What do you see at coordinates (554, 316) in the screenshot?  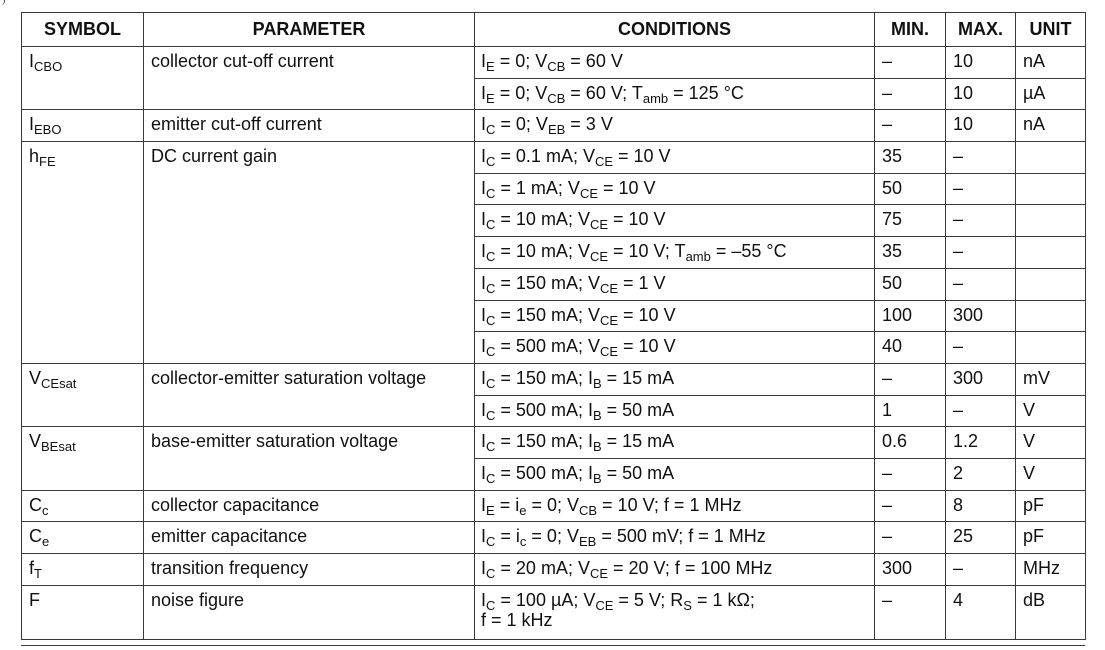 I see `table-row: IC = 150 mA; VCE = 10 V 100 300` at bounding box center [554, 316].